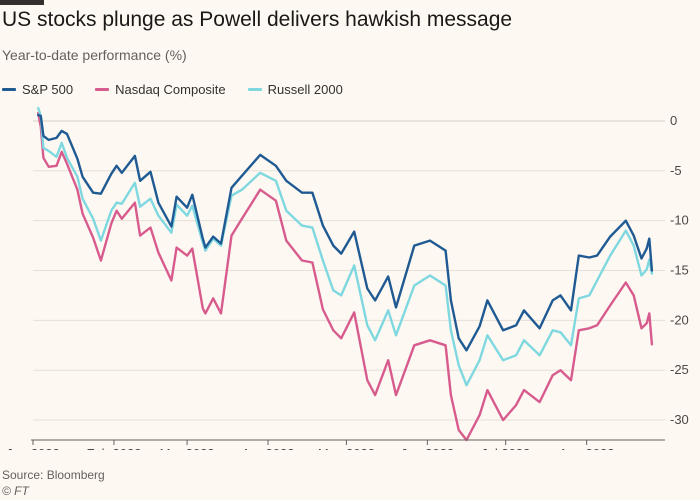 The height and width of the screenshot is (500, 700). I want to click on x-tick-label-6: Jul 2022, so click(505, 448).